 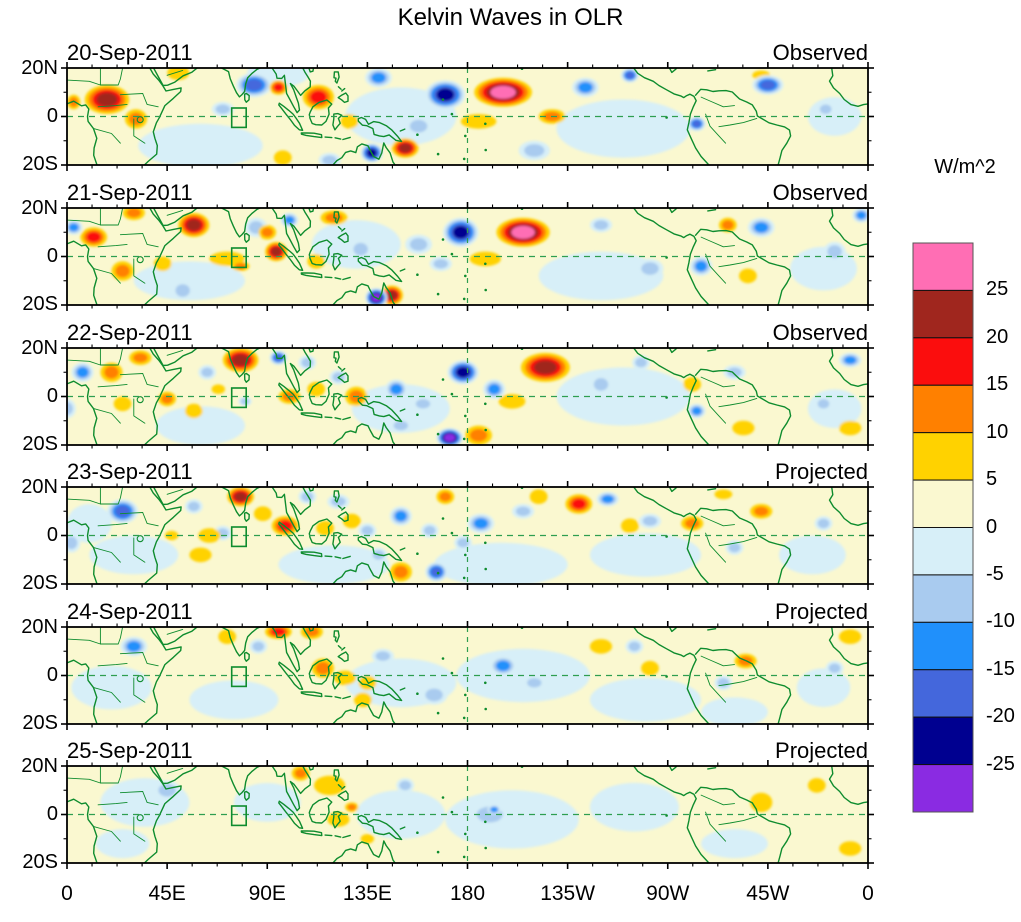 I want to click on x-tick-label: 90W, so click(x=668, y=893).